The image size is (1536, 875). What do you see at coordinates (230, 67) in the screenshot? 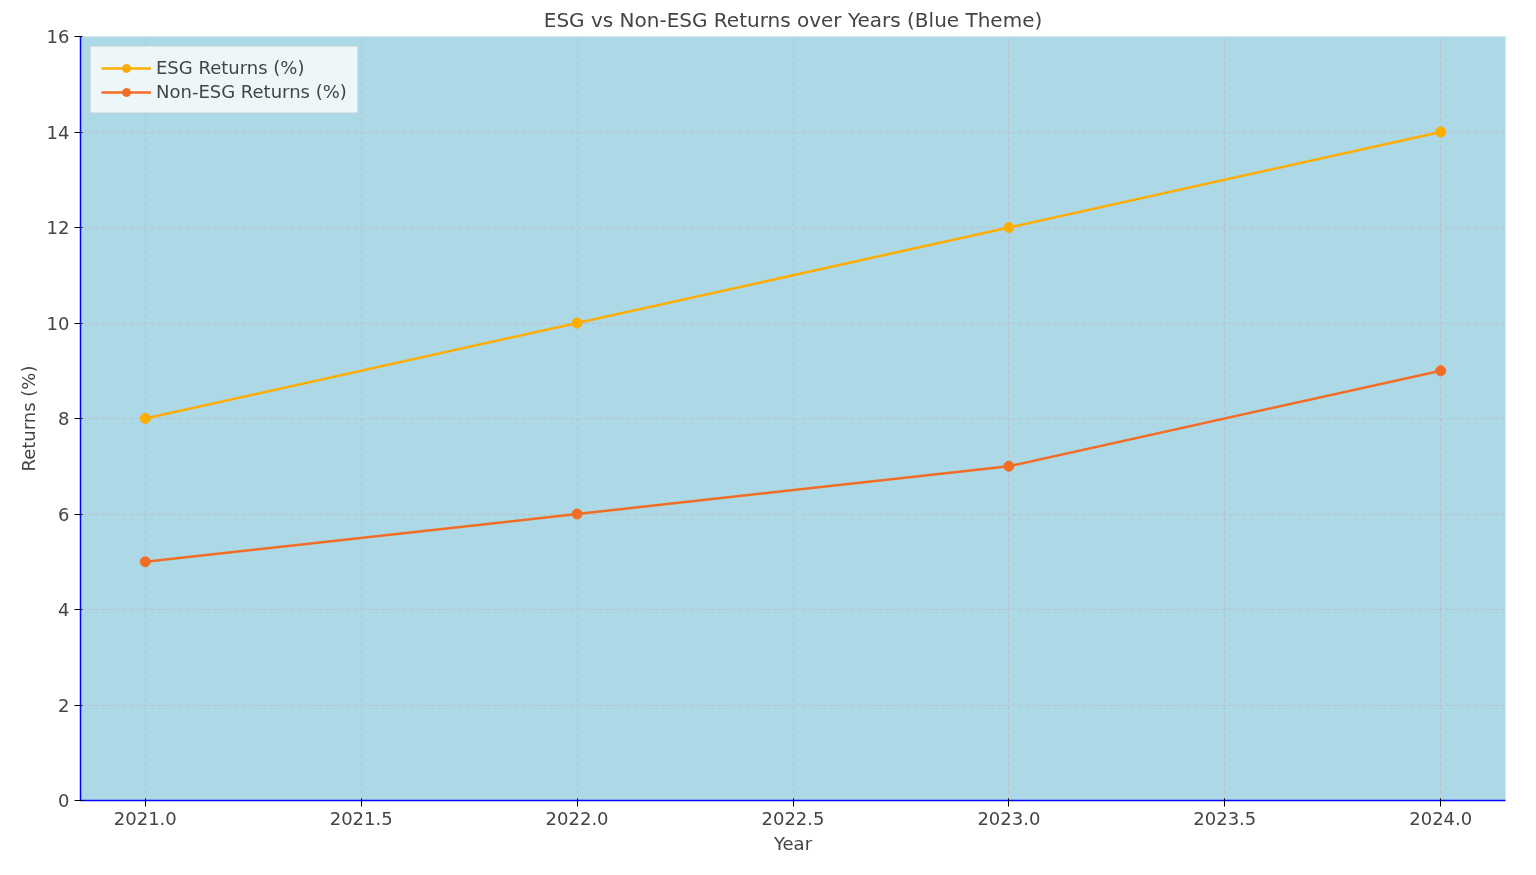
I see `legend-label: ESG Returns (%)` at bounding box center [230, 67].